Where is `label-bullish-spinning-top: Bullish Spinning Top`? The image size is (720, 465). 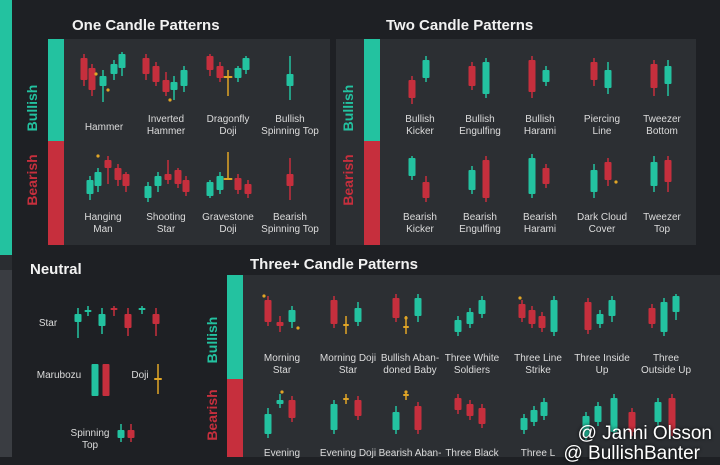
label-bullish-spinning-top: Bullish Spinning Top is located at coordinates (290, 125).